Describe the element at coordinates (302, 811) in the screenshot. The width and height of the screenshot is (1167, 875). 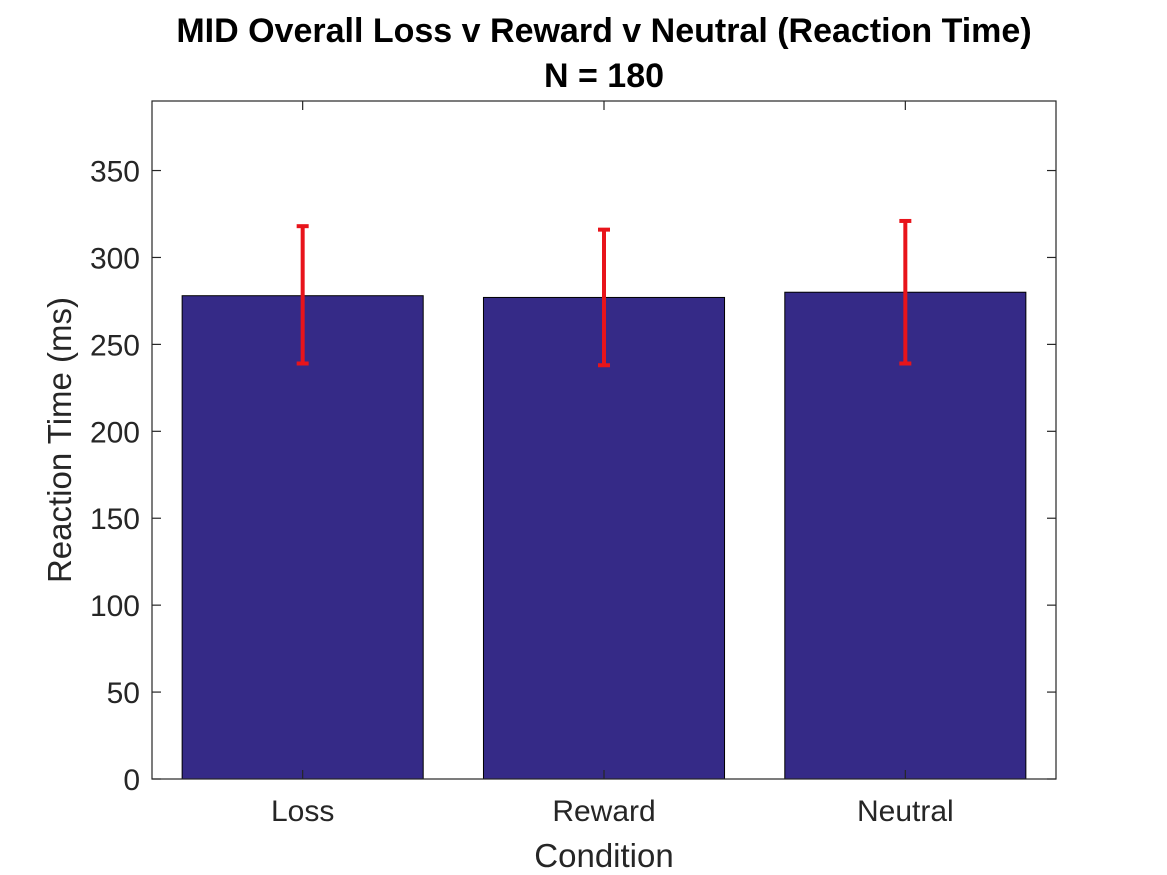
I see `x-tick-label: Loss` at that location.